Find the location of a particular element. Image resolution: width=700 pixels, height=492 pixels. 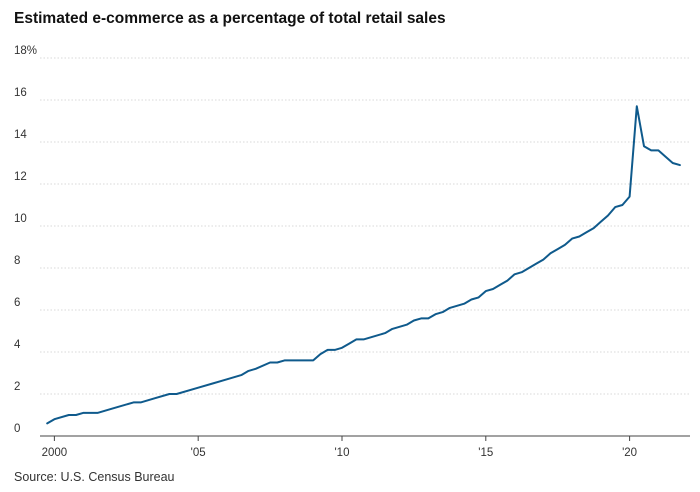

x-tick-label: '20 is located at coordinates (629, 453).